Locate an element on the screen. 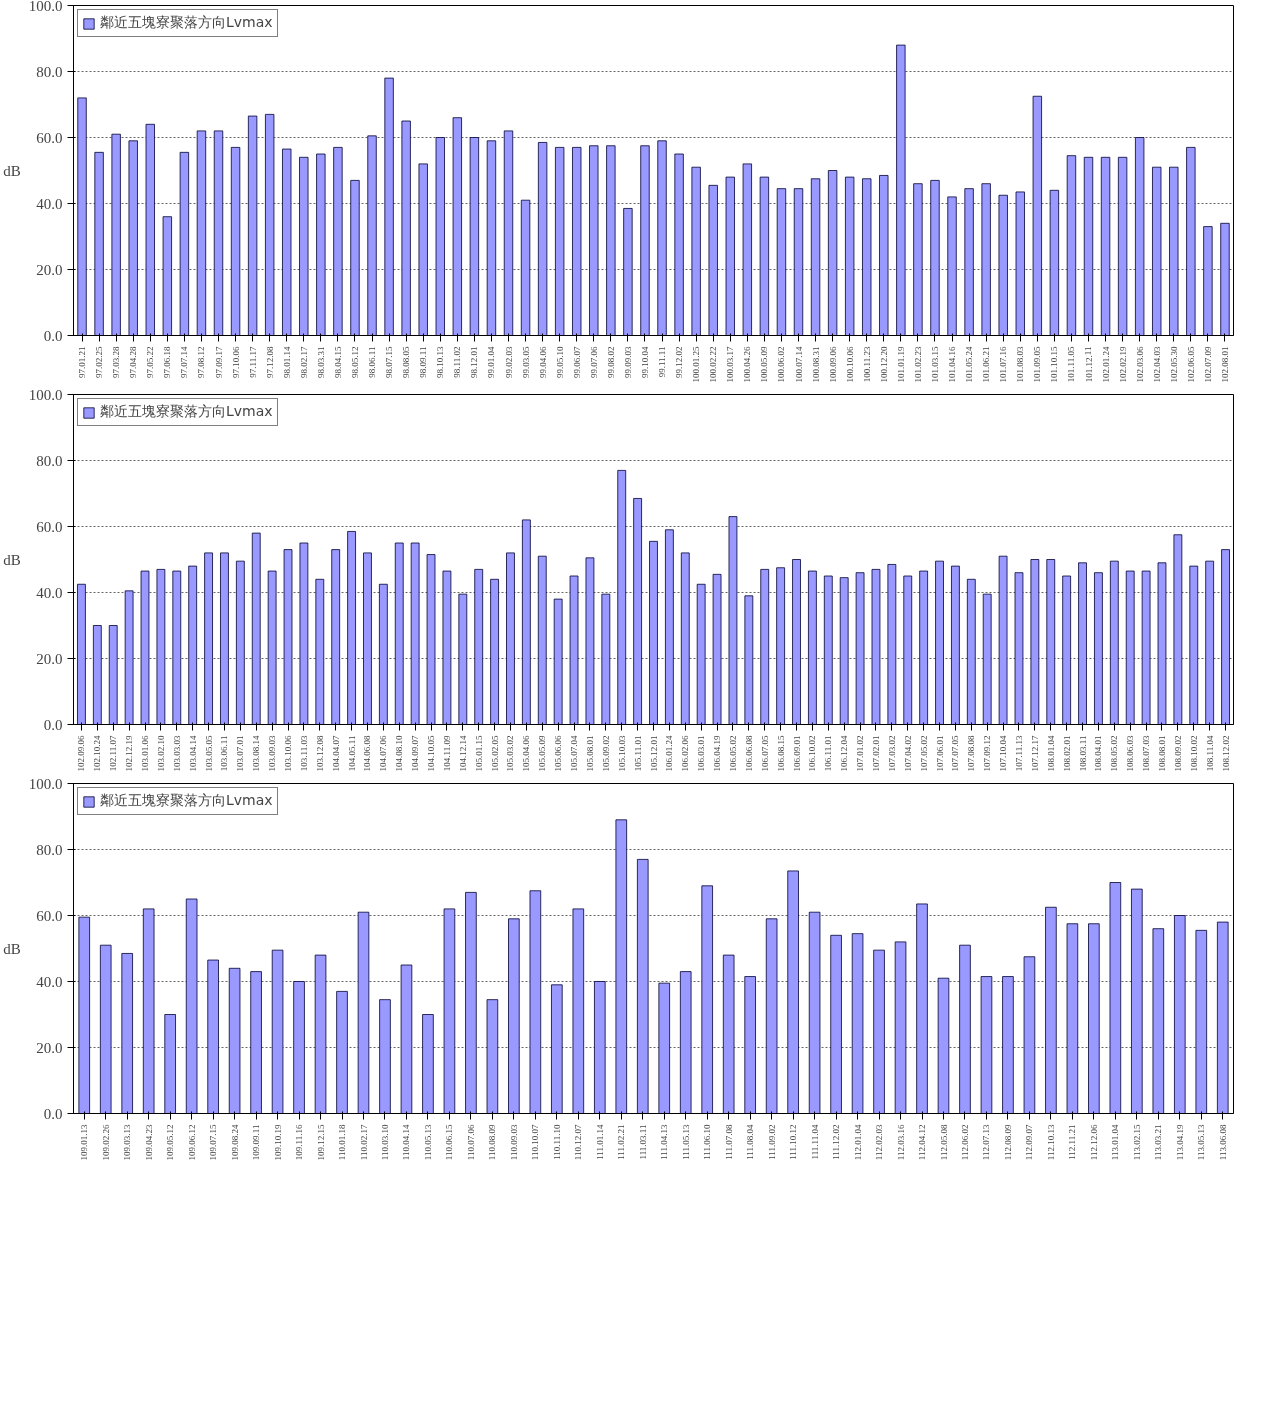 This screenshot has height=1416, width=1276. x-tick-label: 97.10.06 is located at coordinates (235, 362).